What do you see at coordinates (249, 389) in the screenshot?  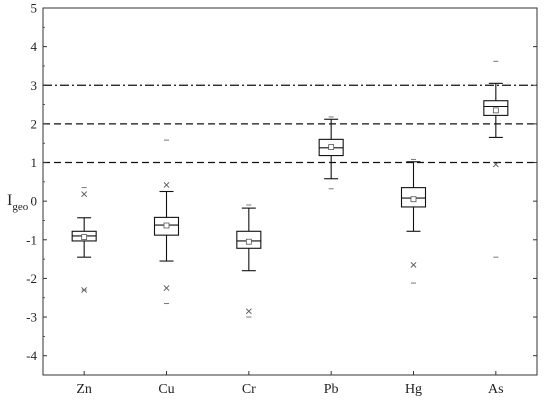 I see `x-tick-label: Cr` at bounding box center [249, 389].